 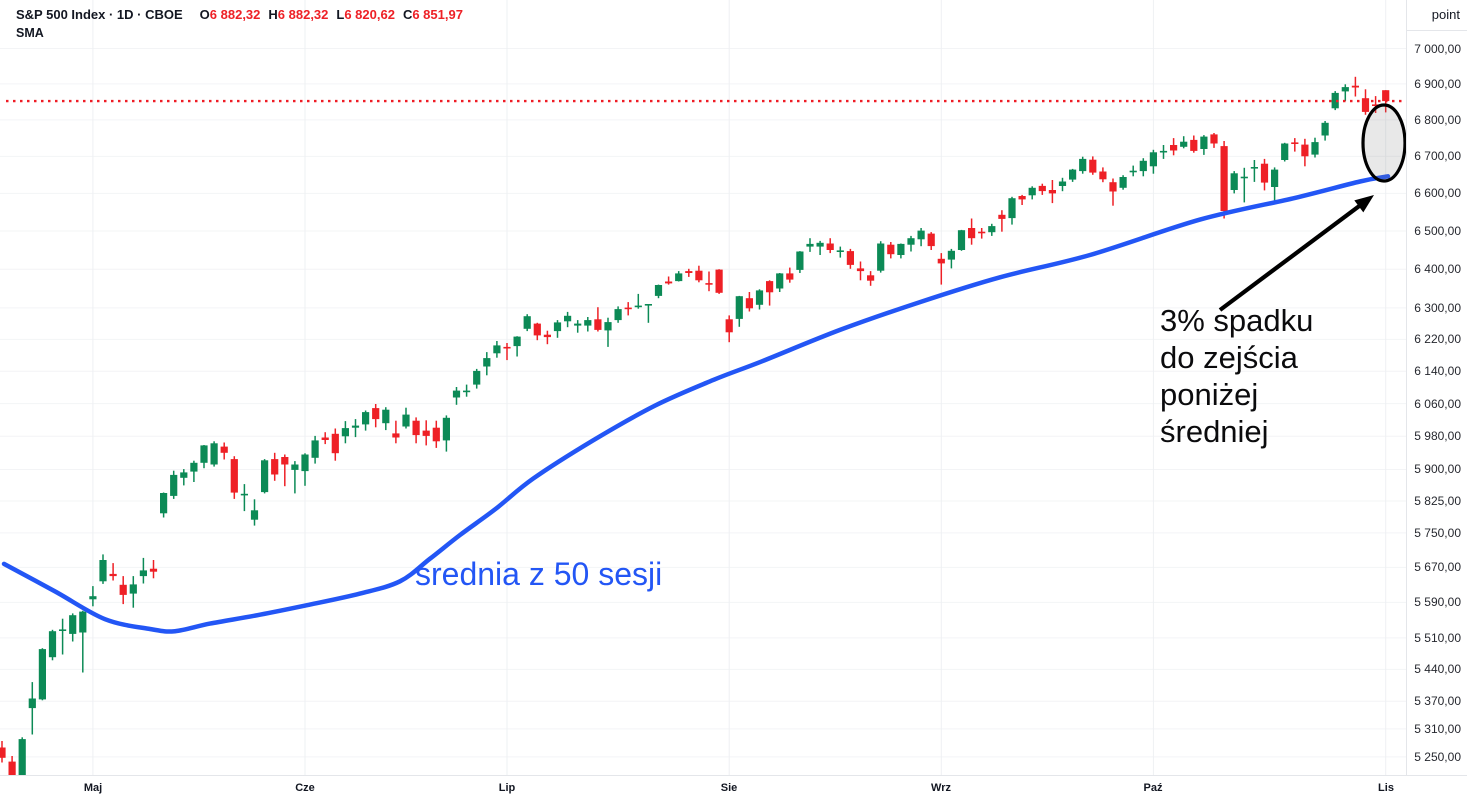 I want to click on price-tick-label: 6 060,00, so click(x=1437, y=404).